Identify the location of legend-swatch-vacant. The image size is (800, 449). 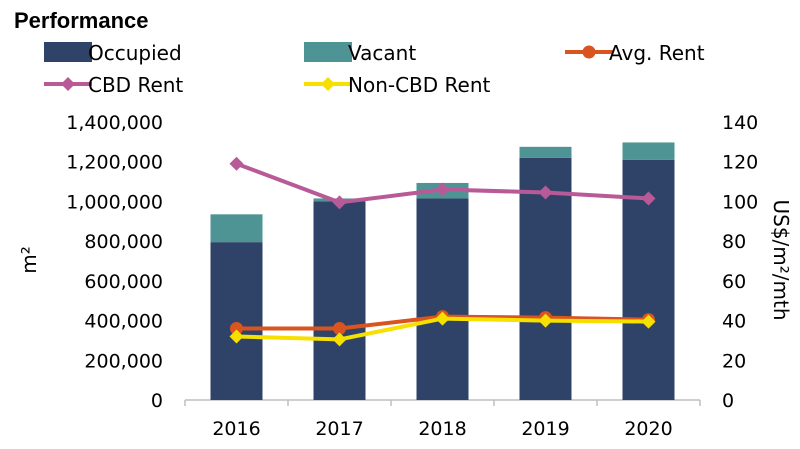
(328, 52).